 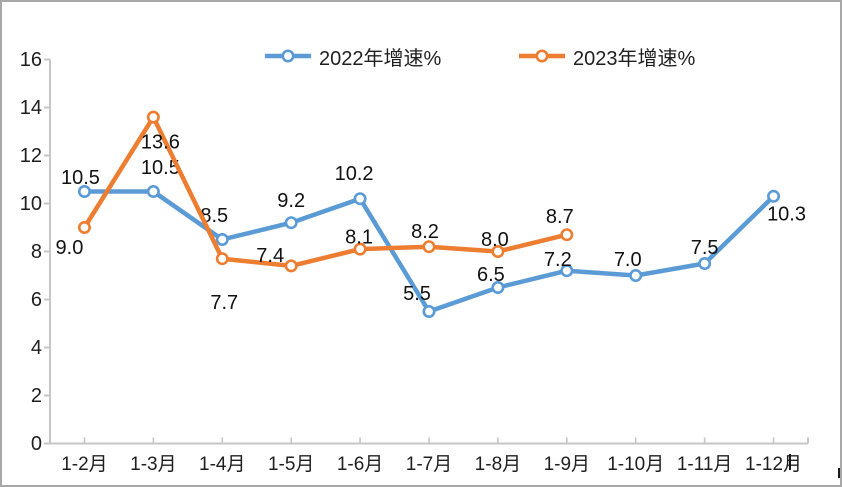 What do you see at coordinates (153, 464) in the screenshot?
I see `x-category-label: 1-3月` at bounding box center [153, 464].